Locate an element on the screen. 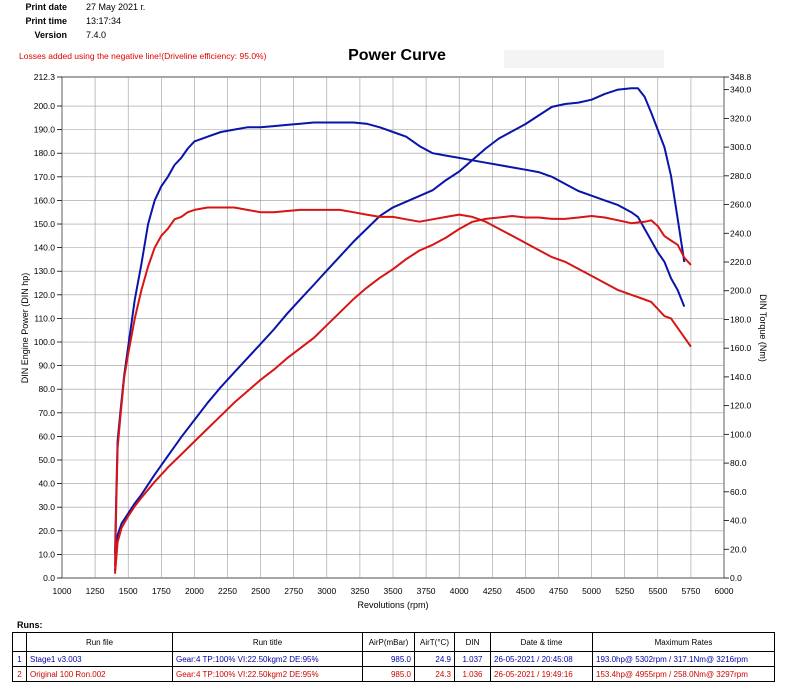  x-tick-label: 4250 is located at coordinates (492, 591).